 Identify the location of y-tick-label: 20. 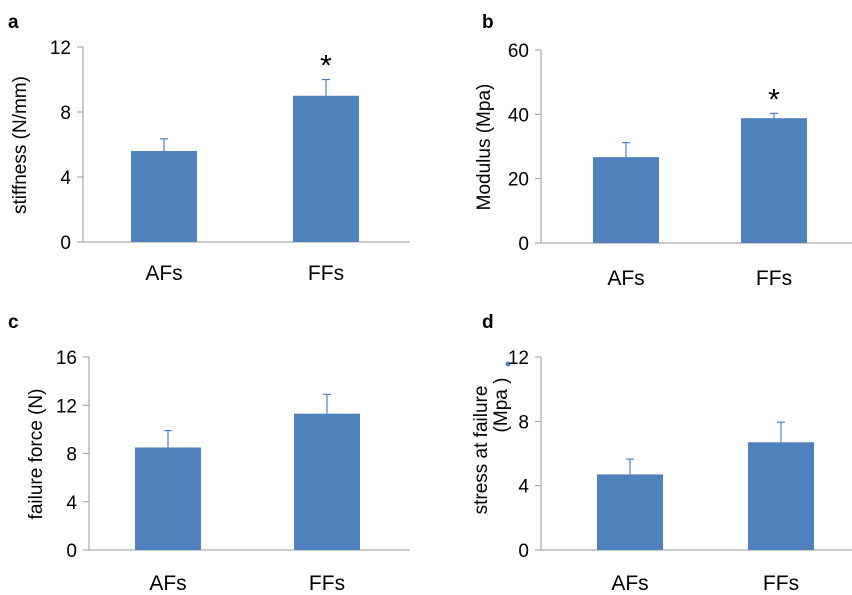
(518, 180).